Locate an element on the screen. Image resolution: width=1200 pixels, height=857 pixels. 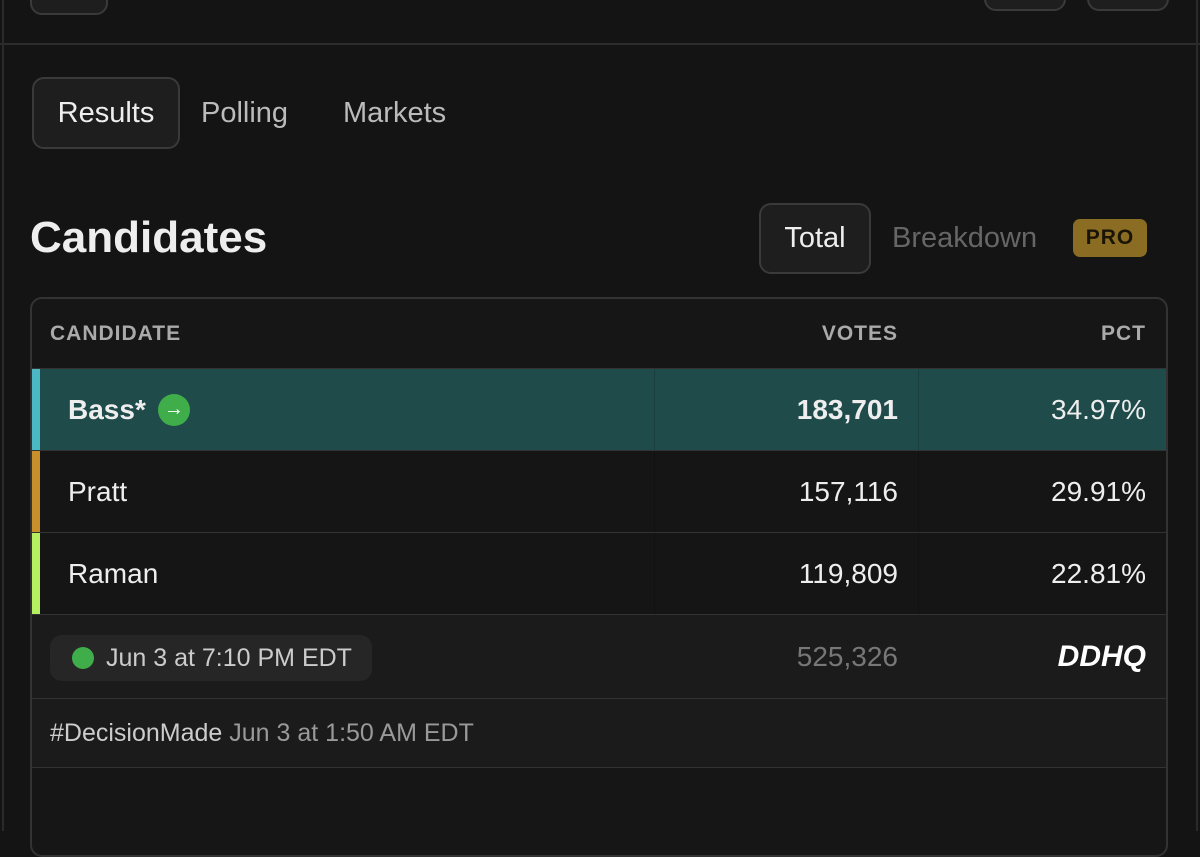
decision: #DecisionMade Jun 3 at 1:50 AM EDT is located at coordinates (262, 733).